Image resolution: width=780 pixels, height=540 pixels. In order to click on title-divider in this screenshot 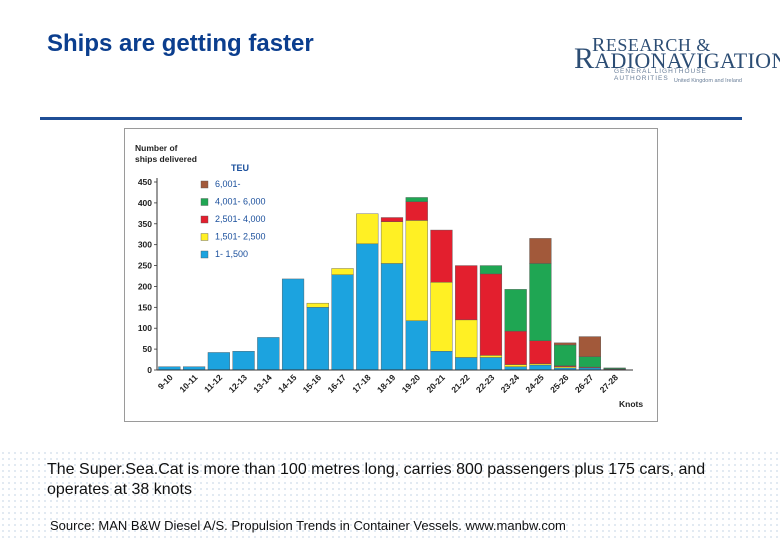, I will do `click(391, 118)`.